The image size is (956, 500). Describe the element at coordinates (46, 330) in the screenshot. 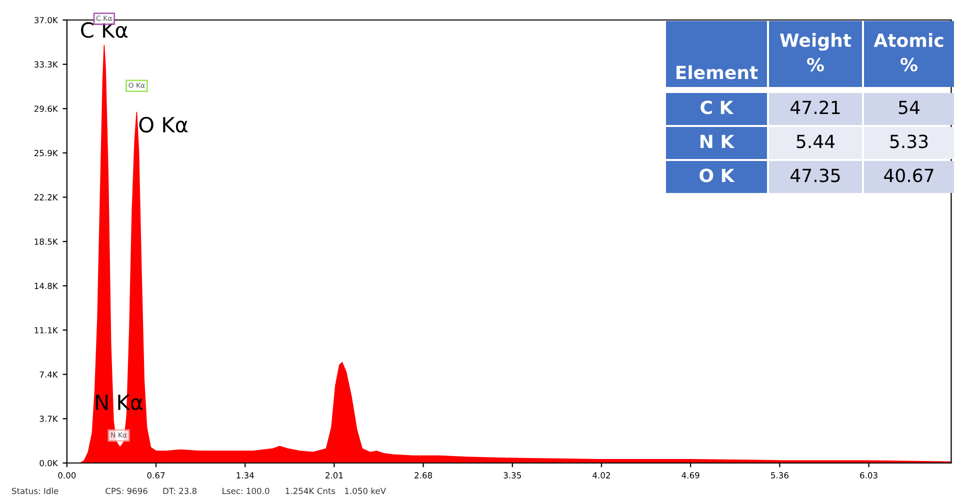

I see `y-tick-label: 11.1K` at that location.